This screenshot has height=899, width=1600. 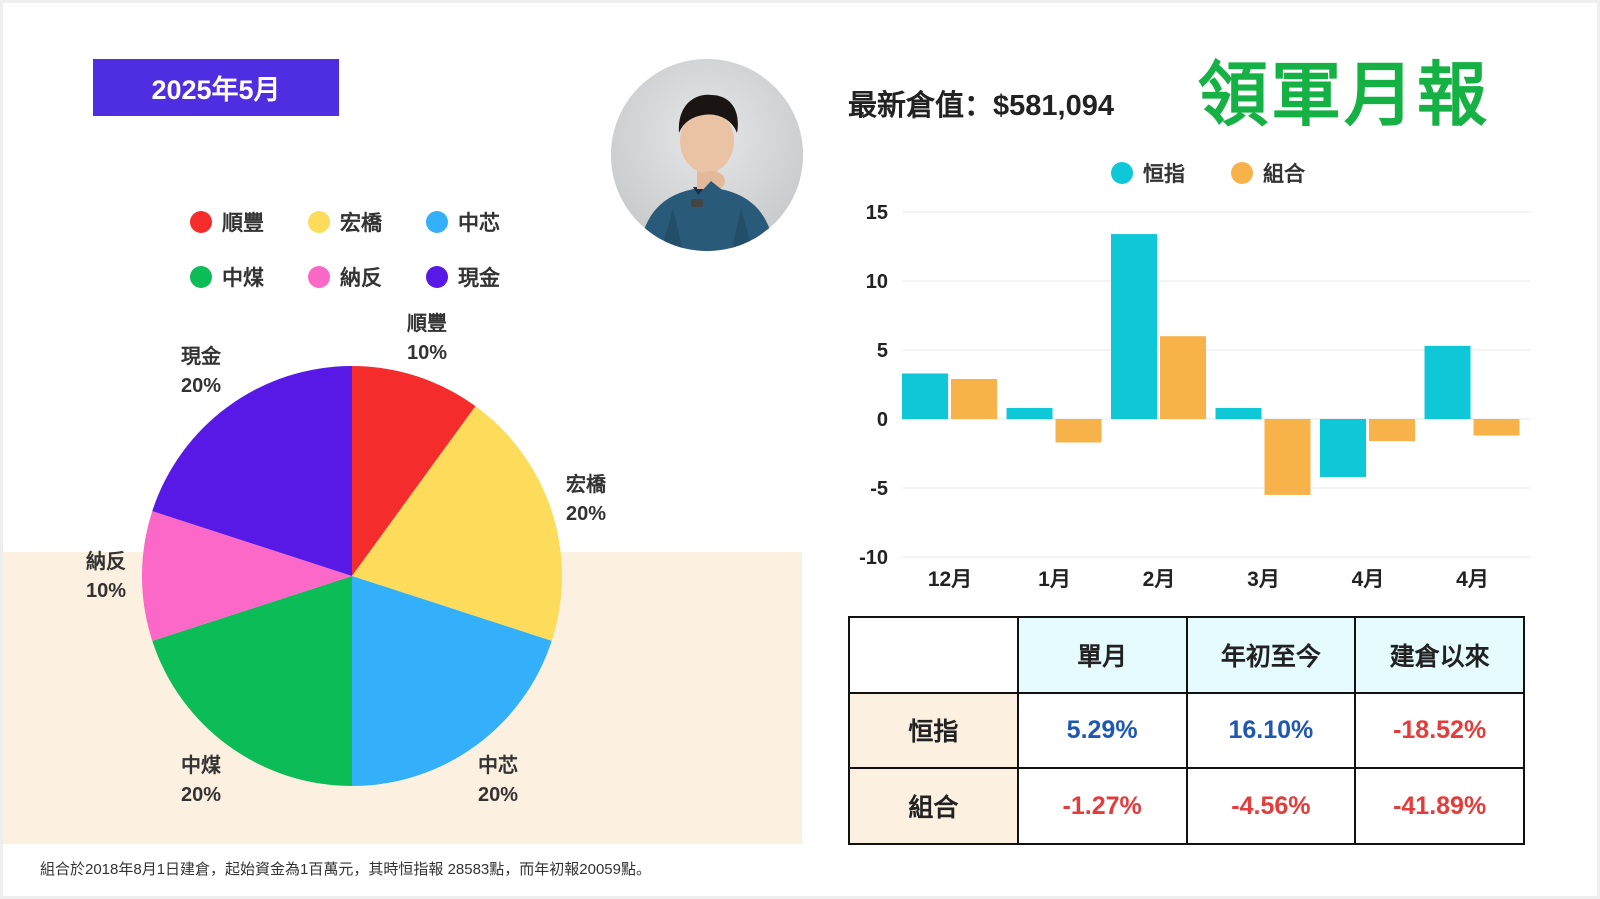 What do you see at coordinates (950, 579) in the screenshot?
I see `x-tick-label: 12月` at bounding box center [950, 579].